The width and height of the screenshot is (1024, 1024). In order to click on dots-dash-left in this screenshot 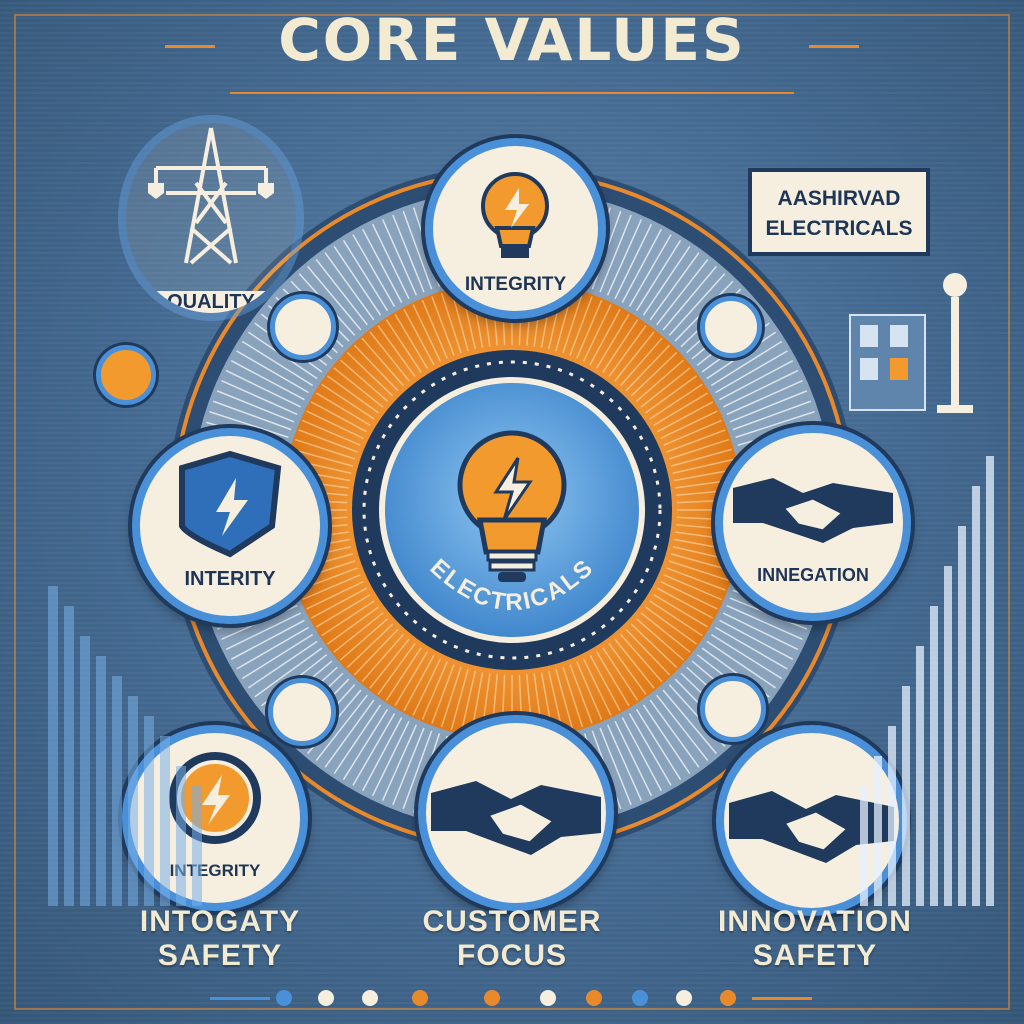, I will do `click(240, 998)`.